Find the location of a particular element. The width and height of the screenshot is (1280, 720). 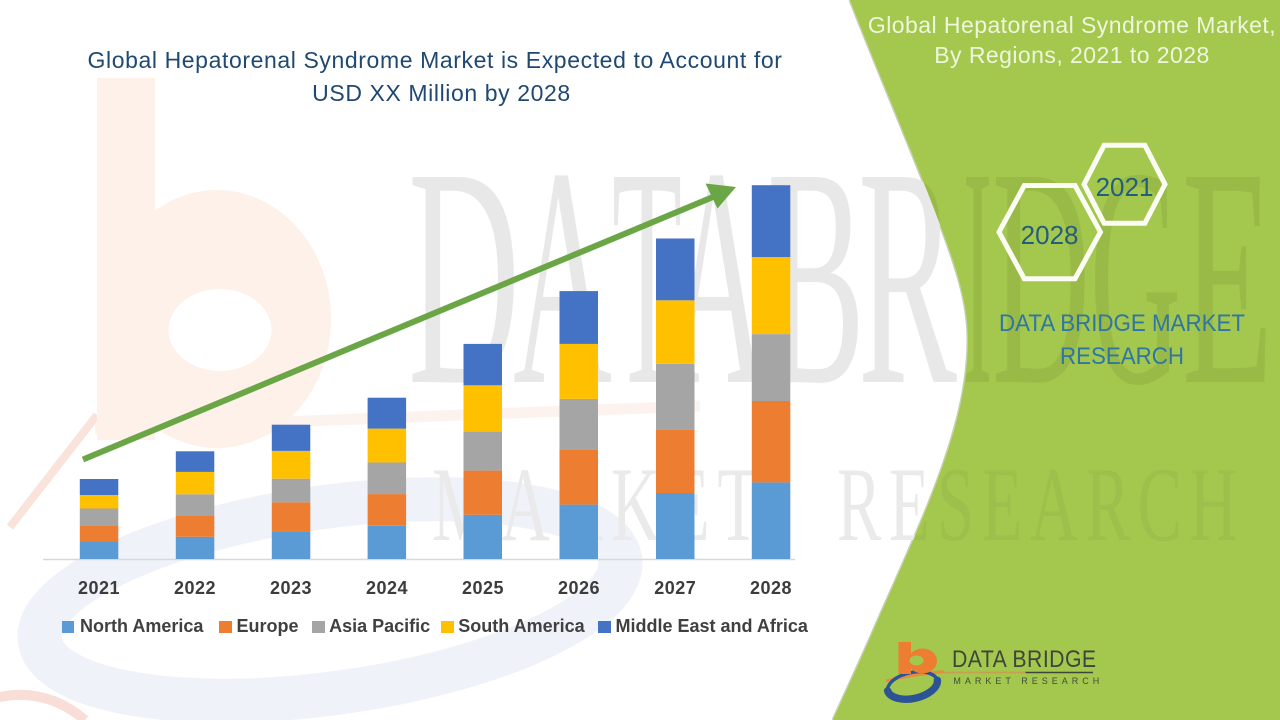

svg-text: I is located at coordinates (977, 276).